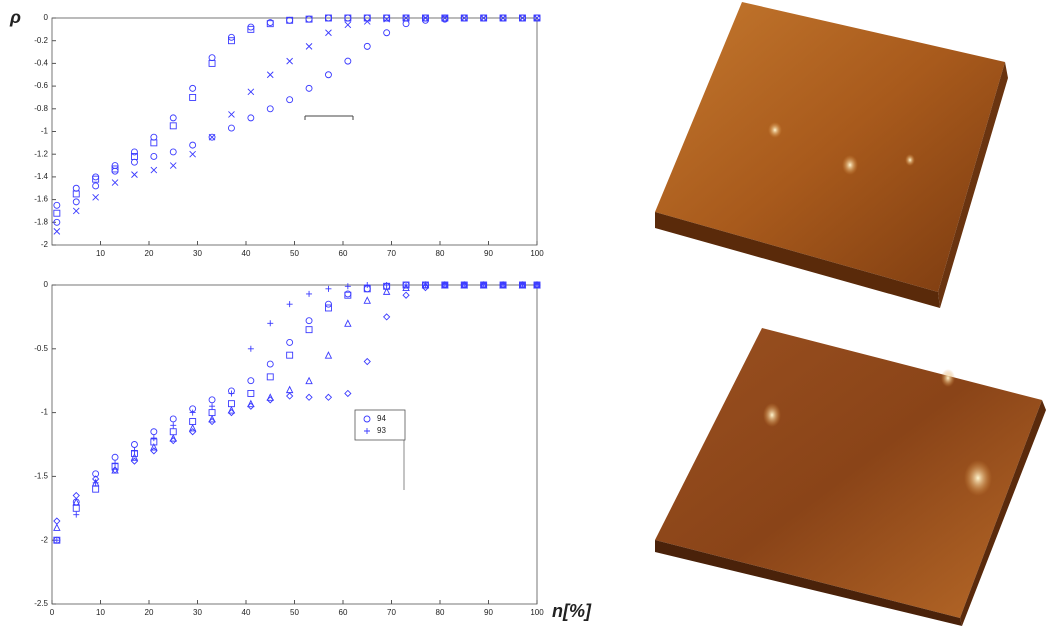 This screenshot has height=626, width=1050. Describe the element at coordinates (149, 253) in the screenshot. I see `x-tick-label: 20` at that location.